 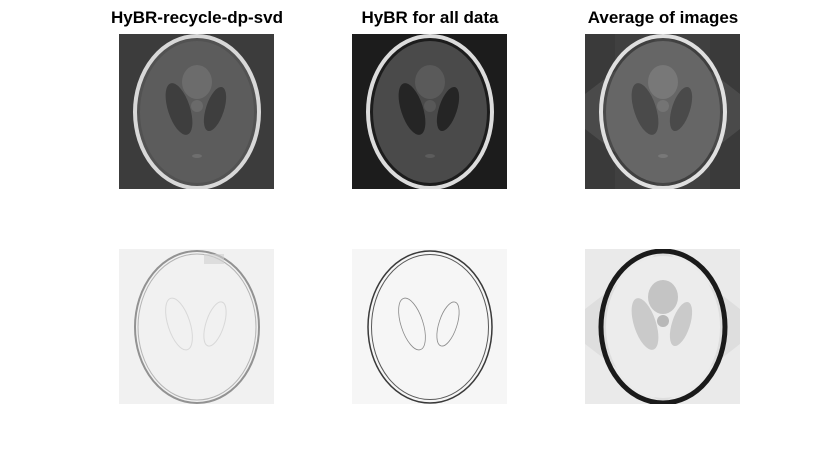 I want to click on title-hybr-all-data: HyBR for all data, so click(x=430, y=17).